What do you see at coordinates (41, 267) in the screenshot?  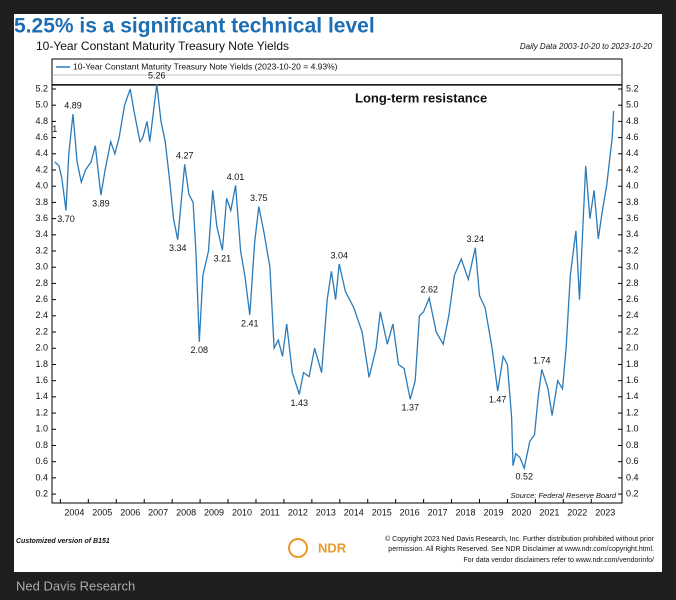 I see `y-tick-label: 3.0` at bounding box center [41, 267].